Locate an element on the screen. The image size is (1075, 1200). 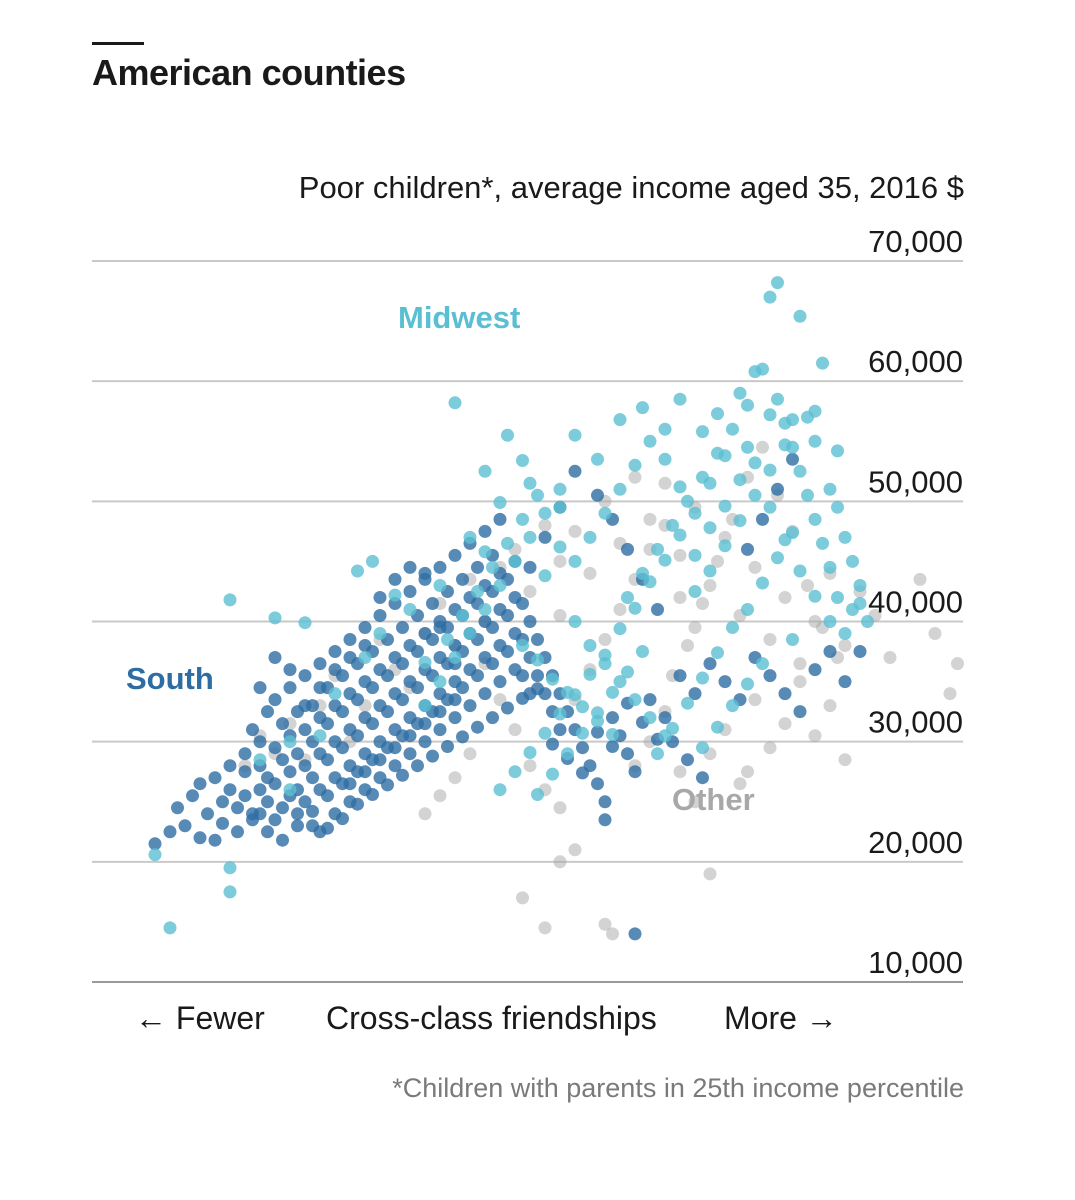
y-tick-label: 20,000 is located at coordinates (915, 842).